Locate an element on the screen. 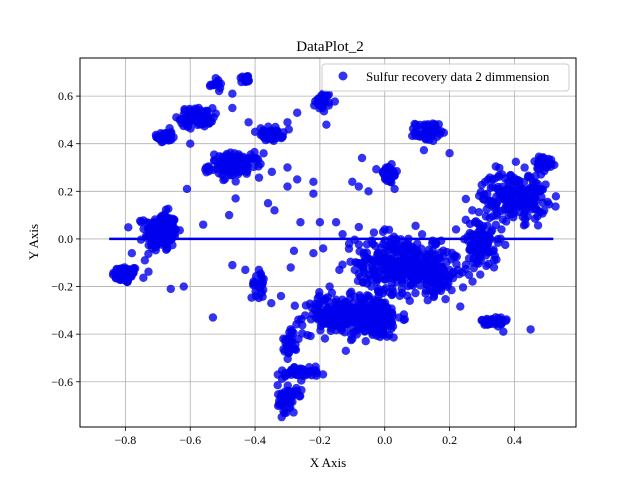 The height and width of the screenshot is (480, 640). x-tick-label: 0.0 is located at coordinates (384, 440).